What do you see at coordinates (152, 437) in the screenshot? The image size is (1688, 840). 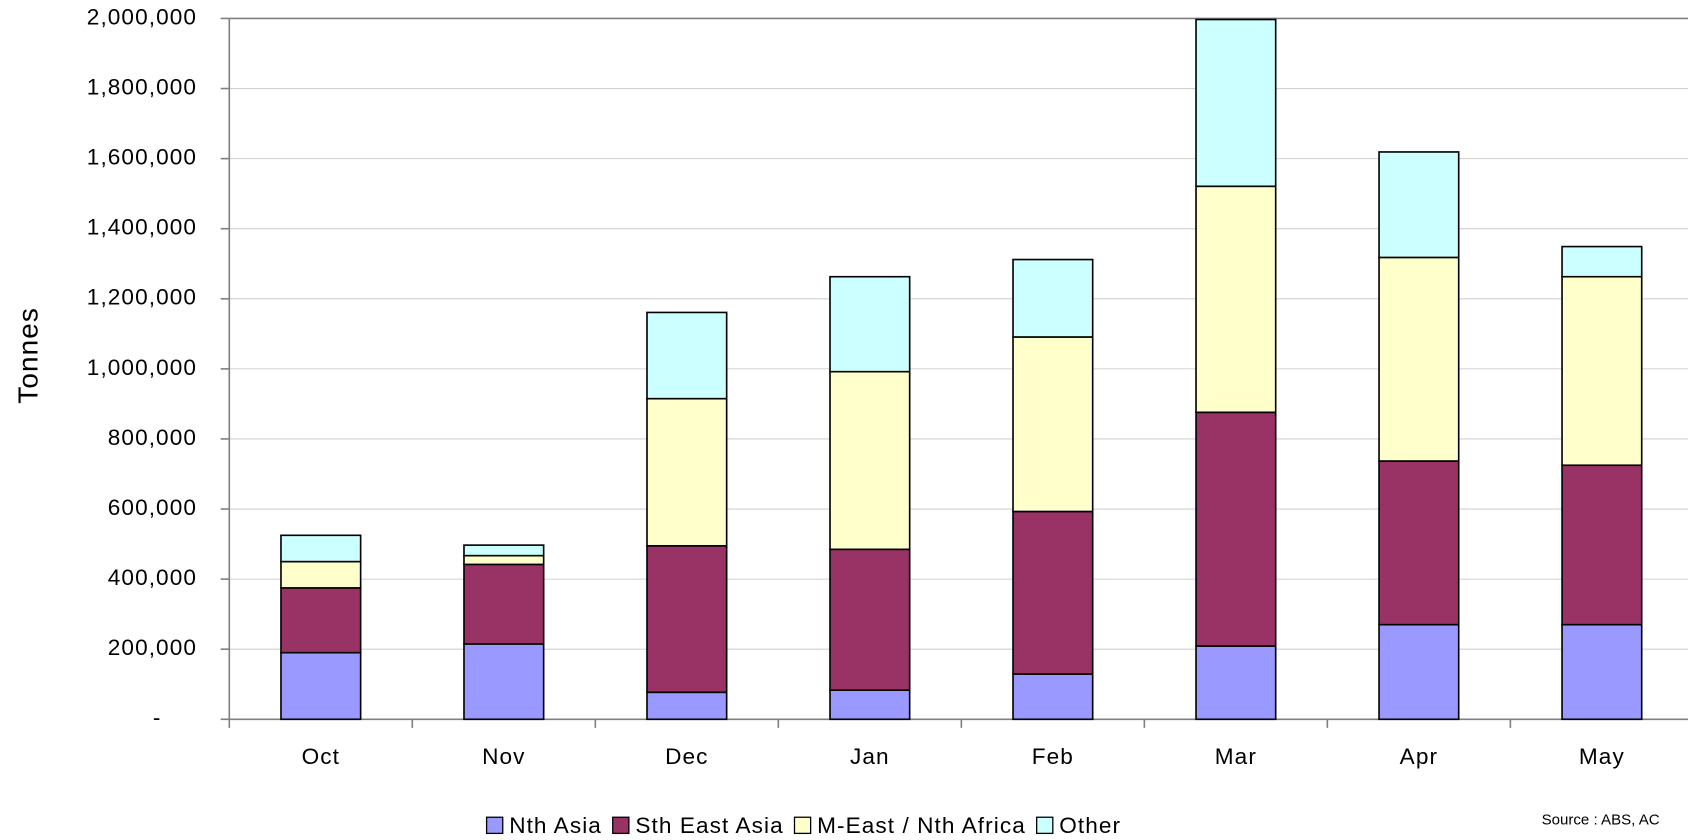 I see `y-tick-label: 800,000` at bounding box center [152, 437].